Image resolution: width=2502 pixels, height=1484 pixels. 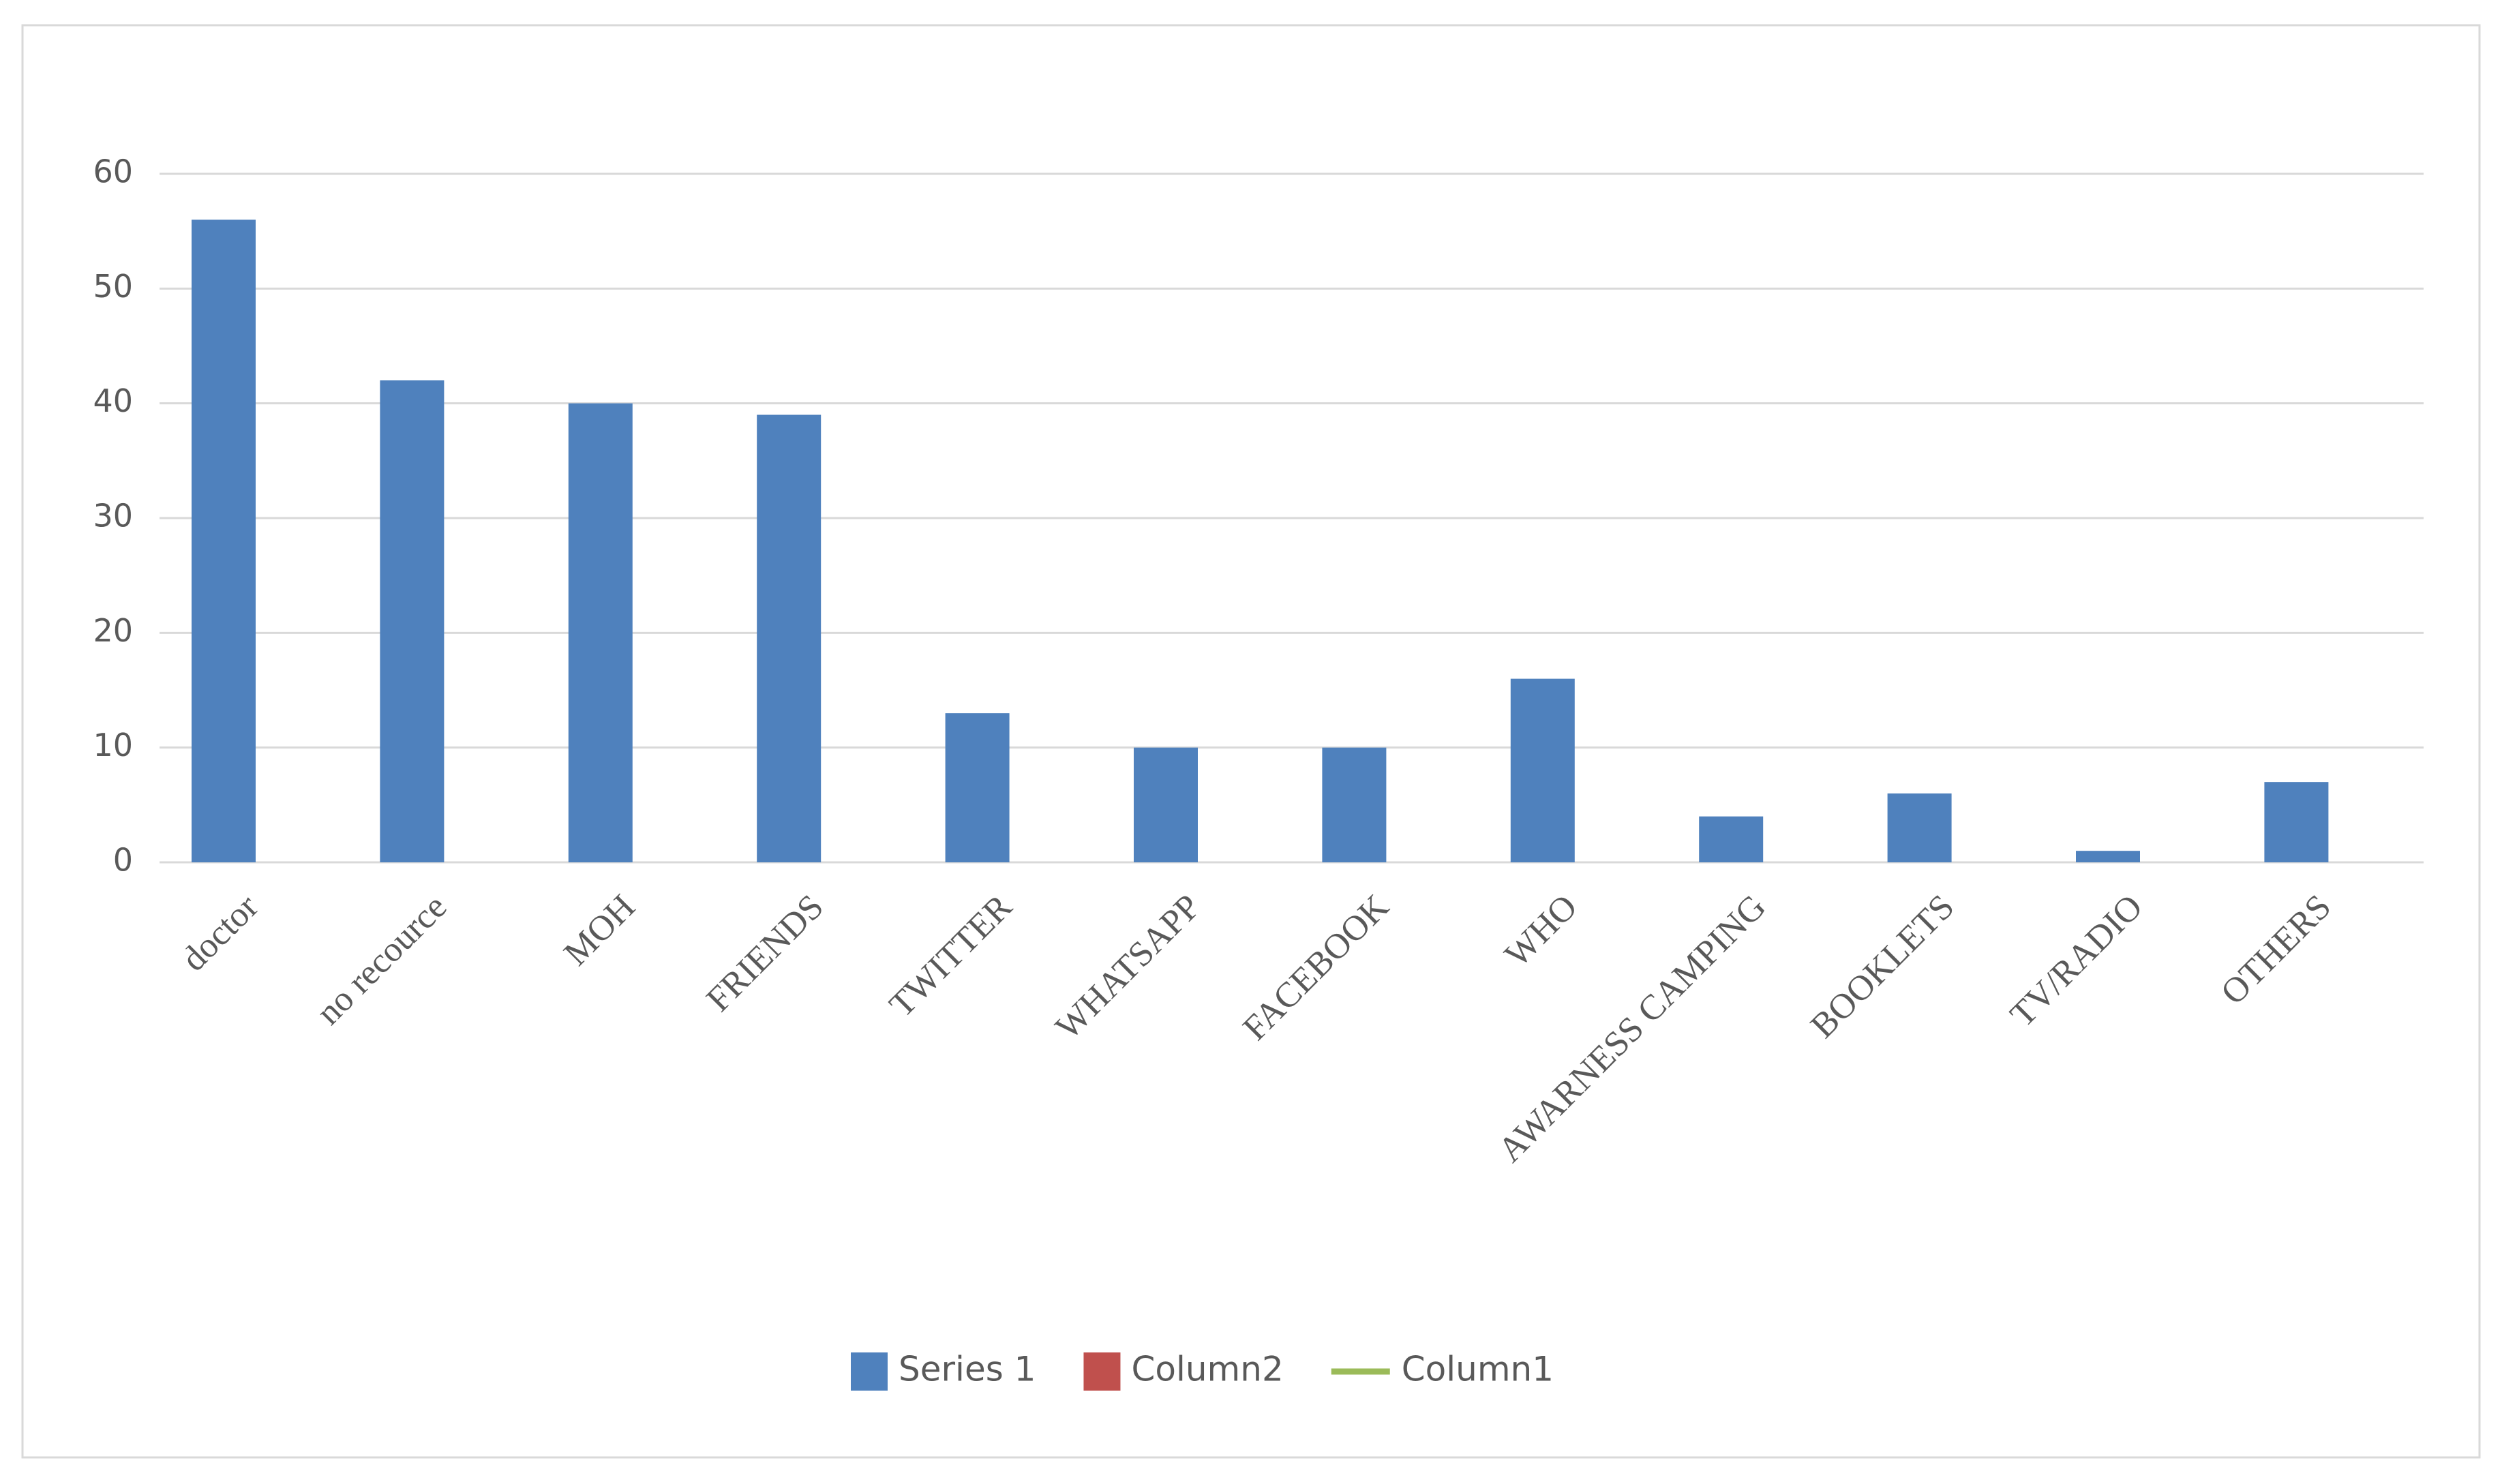 What do you see at coordinates (1207, 1369) in the screenshot?
I see `legend-label: Column2` at bounding box center [1207, 1369].